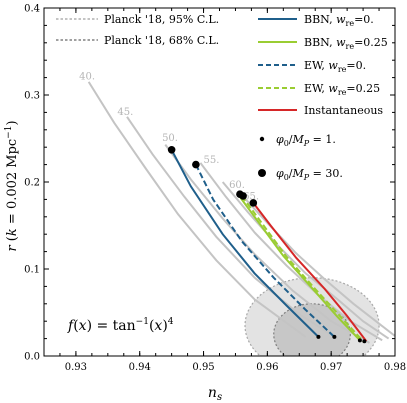  What do you see at coordinates (262, 139) in the screenshot?
I see `marker-legend-small` at bounding box center [262, 139].